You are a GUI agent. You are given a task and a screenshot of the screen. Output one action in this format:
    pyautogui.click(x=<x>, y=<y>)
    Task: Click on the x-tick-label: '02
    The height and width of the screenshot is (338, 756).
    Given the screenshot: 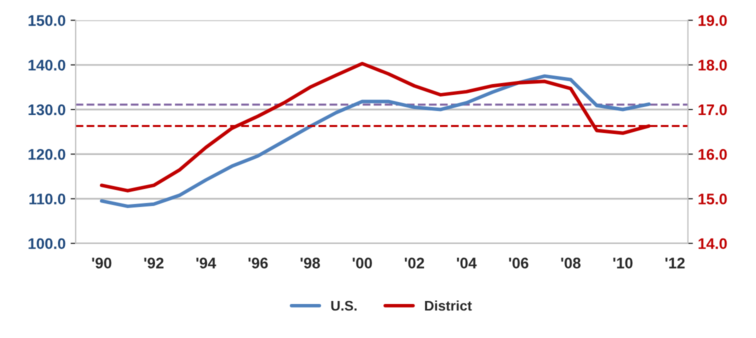 What is the action you would take?
    pyautogui.click(x=414, y=263)
    